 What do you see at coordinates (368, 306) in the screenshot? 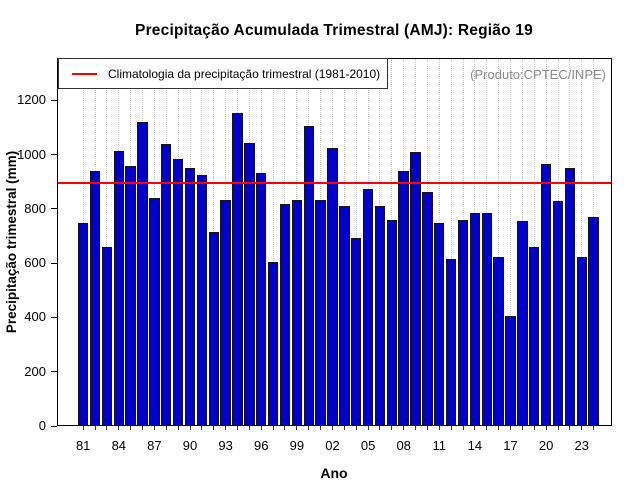
I see `bar-2005` at bounding box center [368, 306].